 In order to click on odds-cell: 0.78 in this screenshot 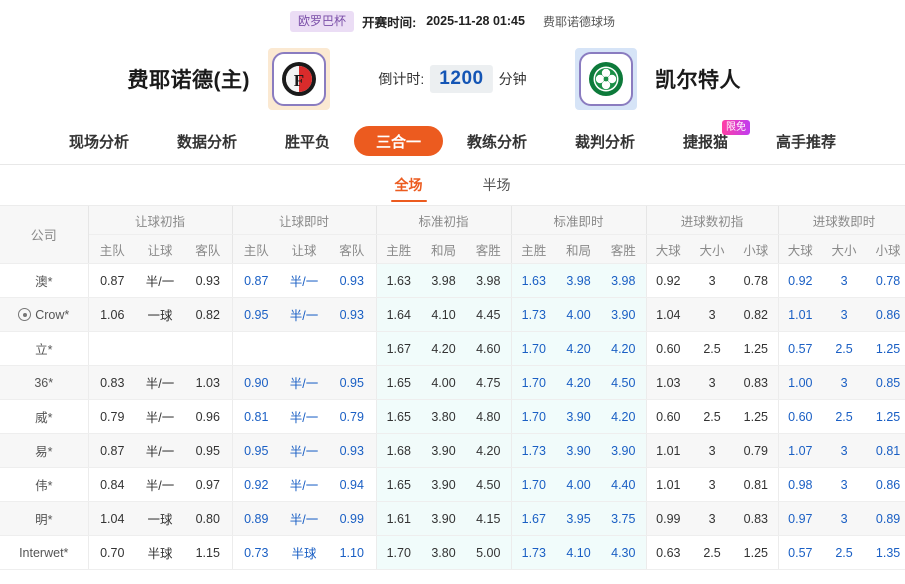, I will do `click(756, 280)`.